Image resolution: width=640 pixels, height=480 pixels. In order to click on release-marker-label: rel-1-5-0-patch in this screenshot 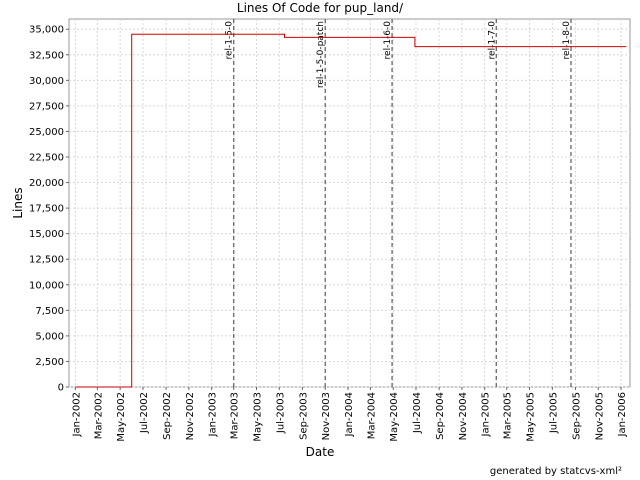, I will do `click(321, 54)`.